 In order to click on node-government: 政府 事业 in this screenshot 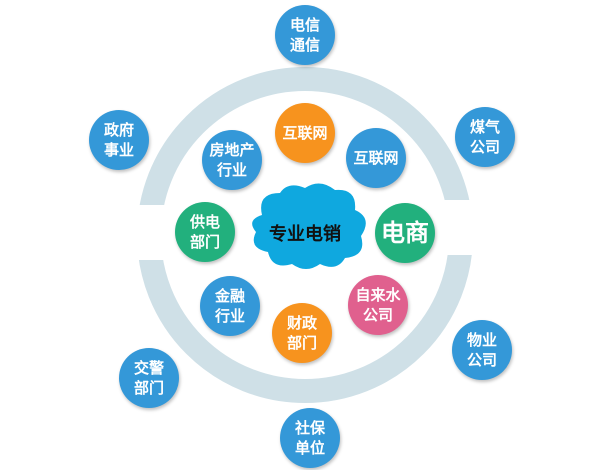, I will do `click(119, 140)`.